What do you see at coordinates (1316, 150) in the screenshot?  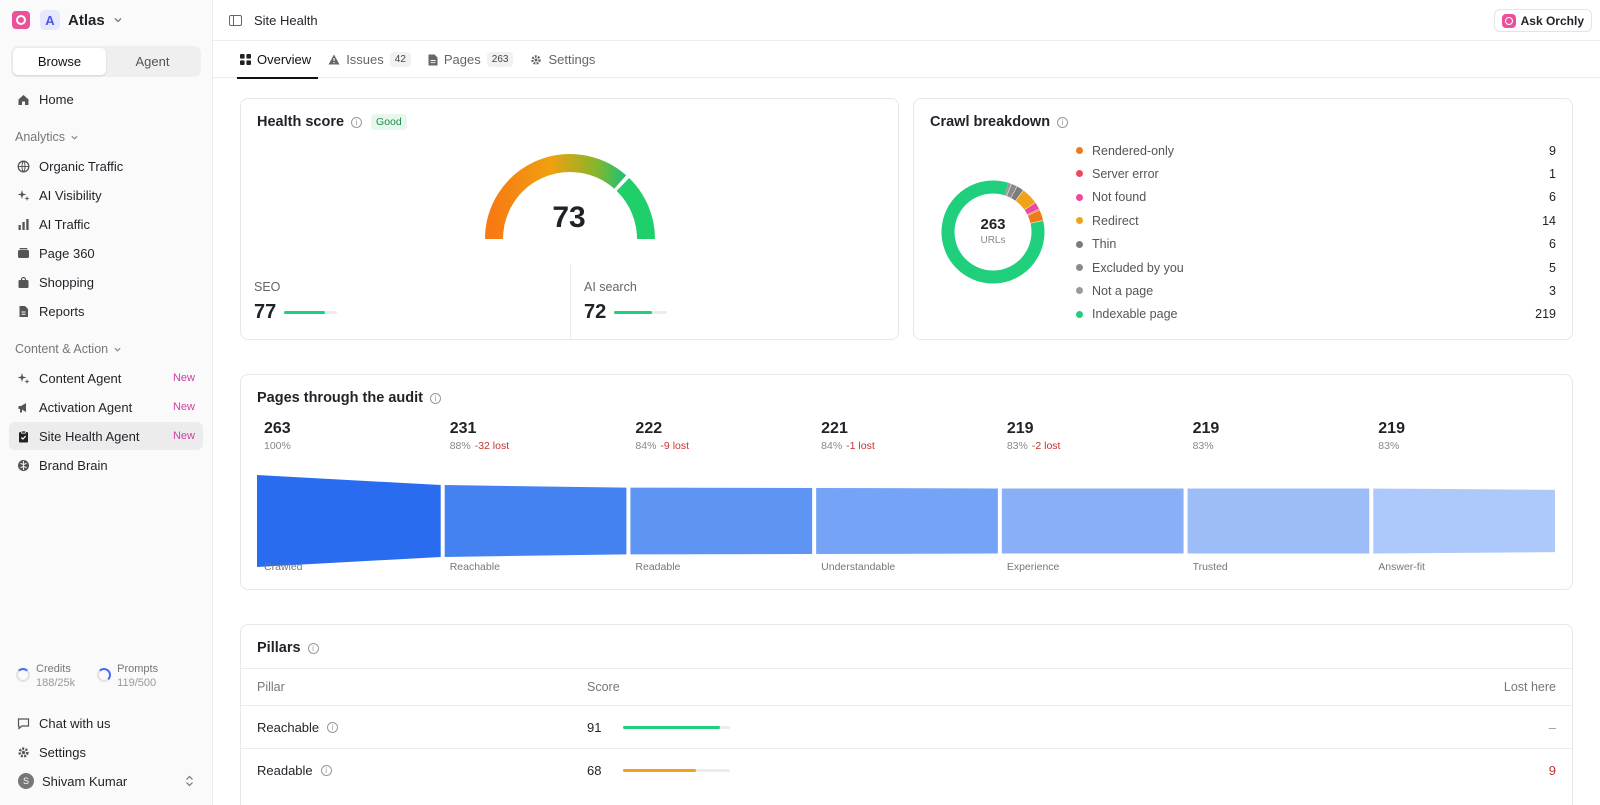 I see `legend-item: Rendered-only 9` at bounding box center [1316, 150].